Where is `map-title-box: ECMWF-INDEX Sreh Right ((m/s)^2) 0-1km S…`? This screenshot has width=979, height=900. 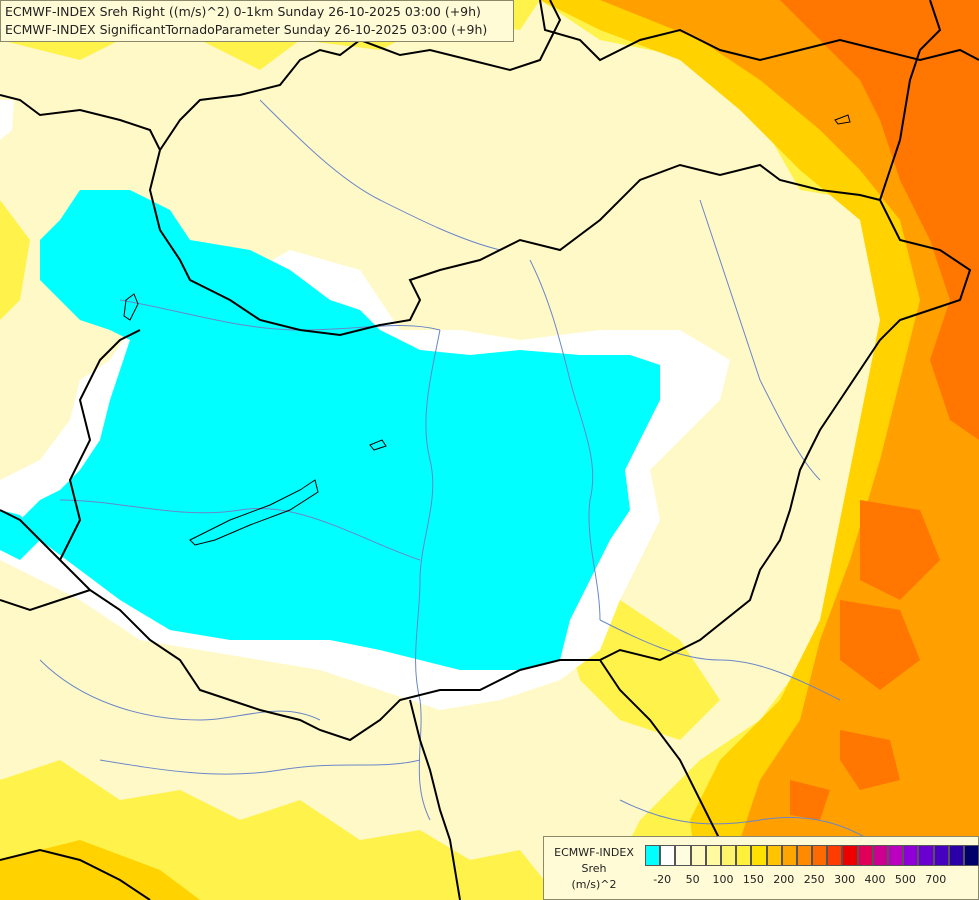
map-title-box: ECMWF-INDEX Sreh Right ((m/s)^2) 0-1km S… is located at coordinates (257, 21).